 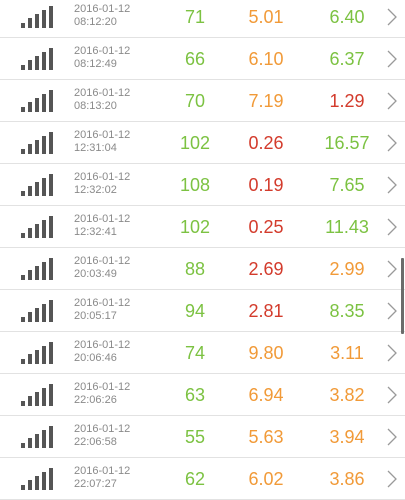 I want to click on timestamp: 2016-01-12 12:32:41, so click(x=102, y=226).